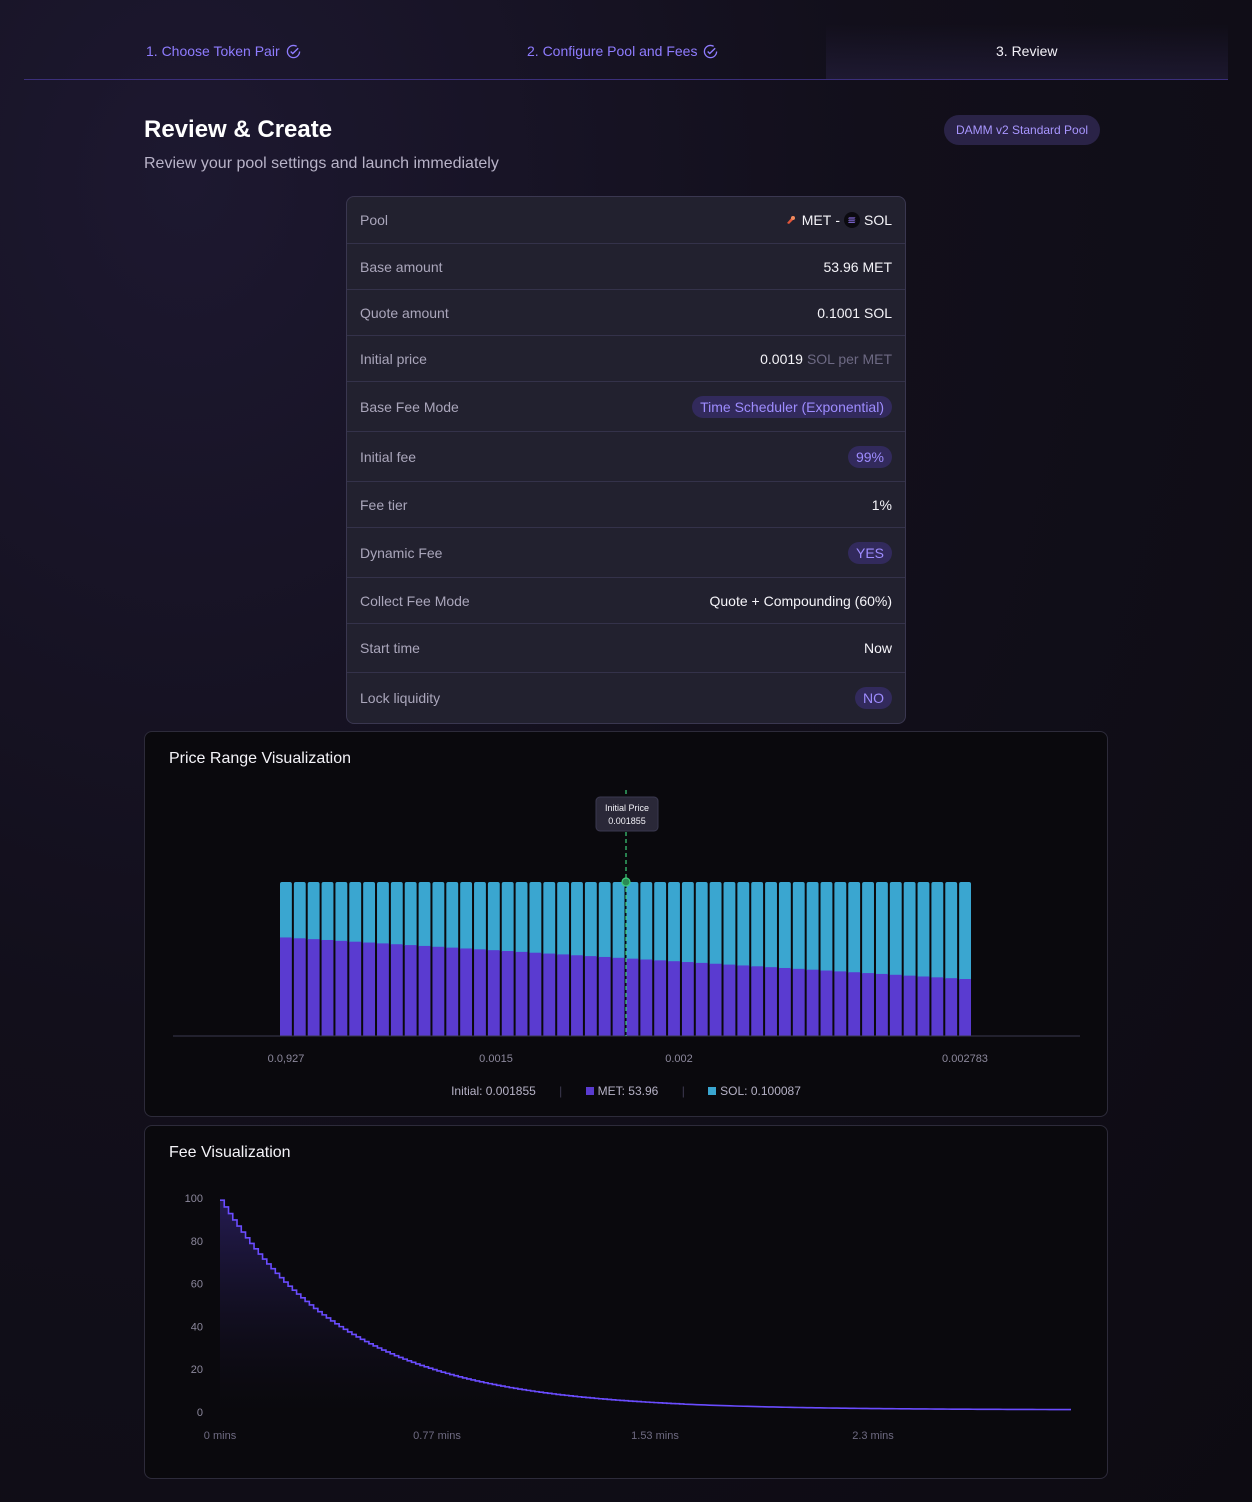 Image resolution: width=1252 pixels, height=1502 pixels. Describe the element at coordinates (493, 1091) in the screenshot. I see `legend-initial: Initial: 0.001855` at that location.